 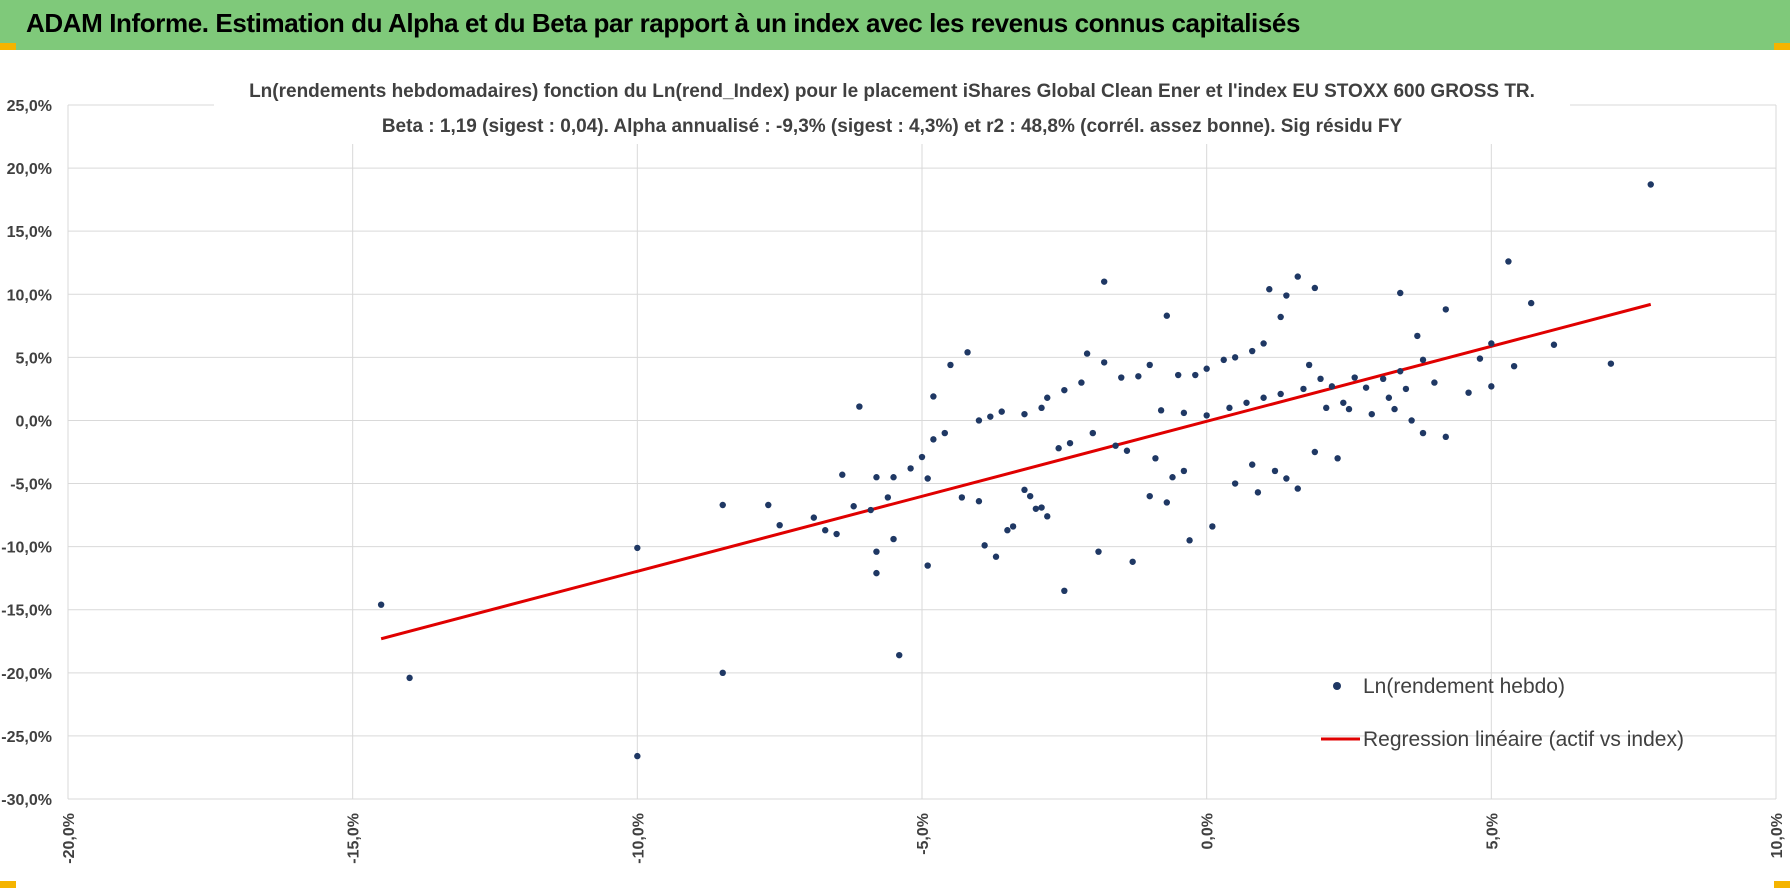 I want to click on corner-marker-top-right, so click(x=1782, y=46).